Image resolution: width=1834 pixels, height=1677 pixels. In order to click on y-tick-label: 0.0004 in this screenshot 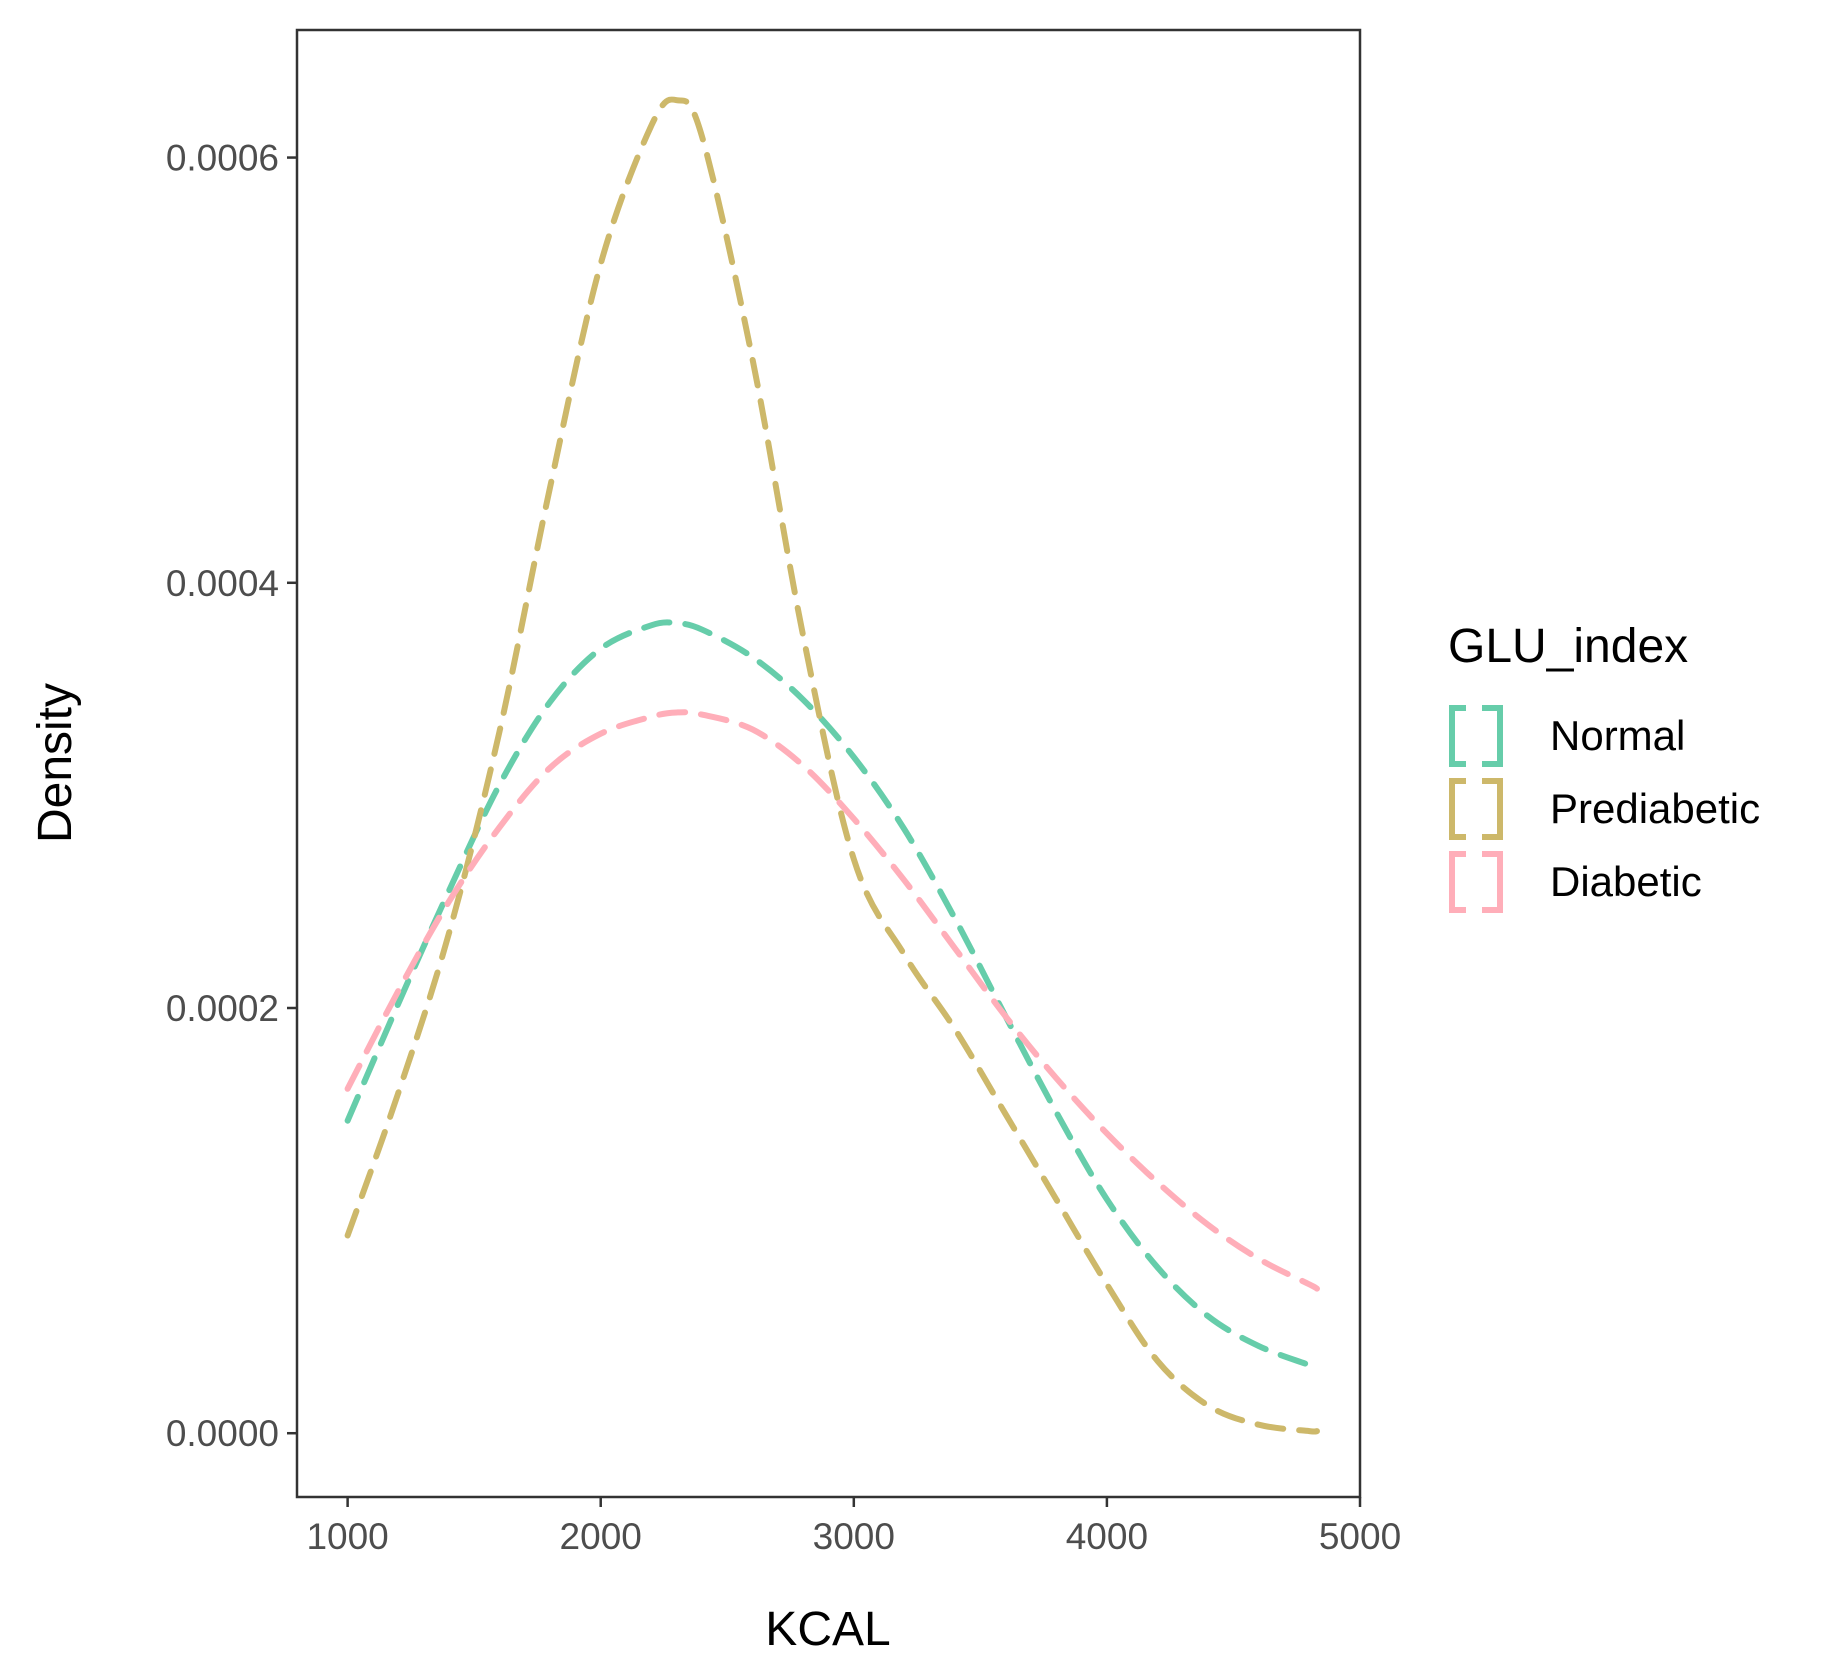, I will do `click(222, 583)`.